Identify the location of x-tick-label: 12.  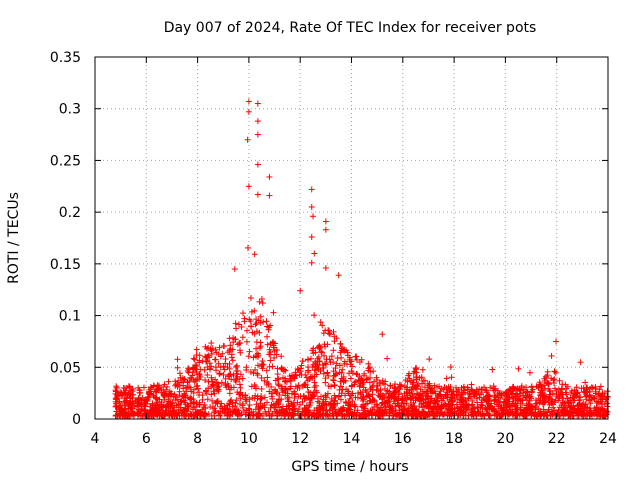
(300, 439).